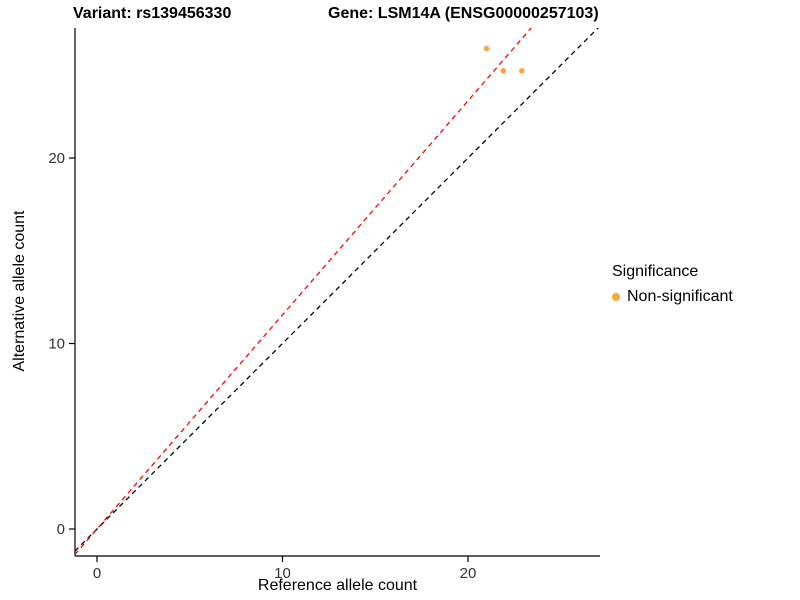 This screenshot has width=800, height=600. Describe the element at coordinates (463, 13) in the screenshot. I see `gene-title: Gene: LSM14A (ENSG00000257103)` at that location.